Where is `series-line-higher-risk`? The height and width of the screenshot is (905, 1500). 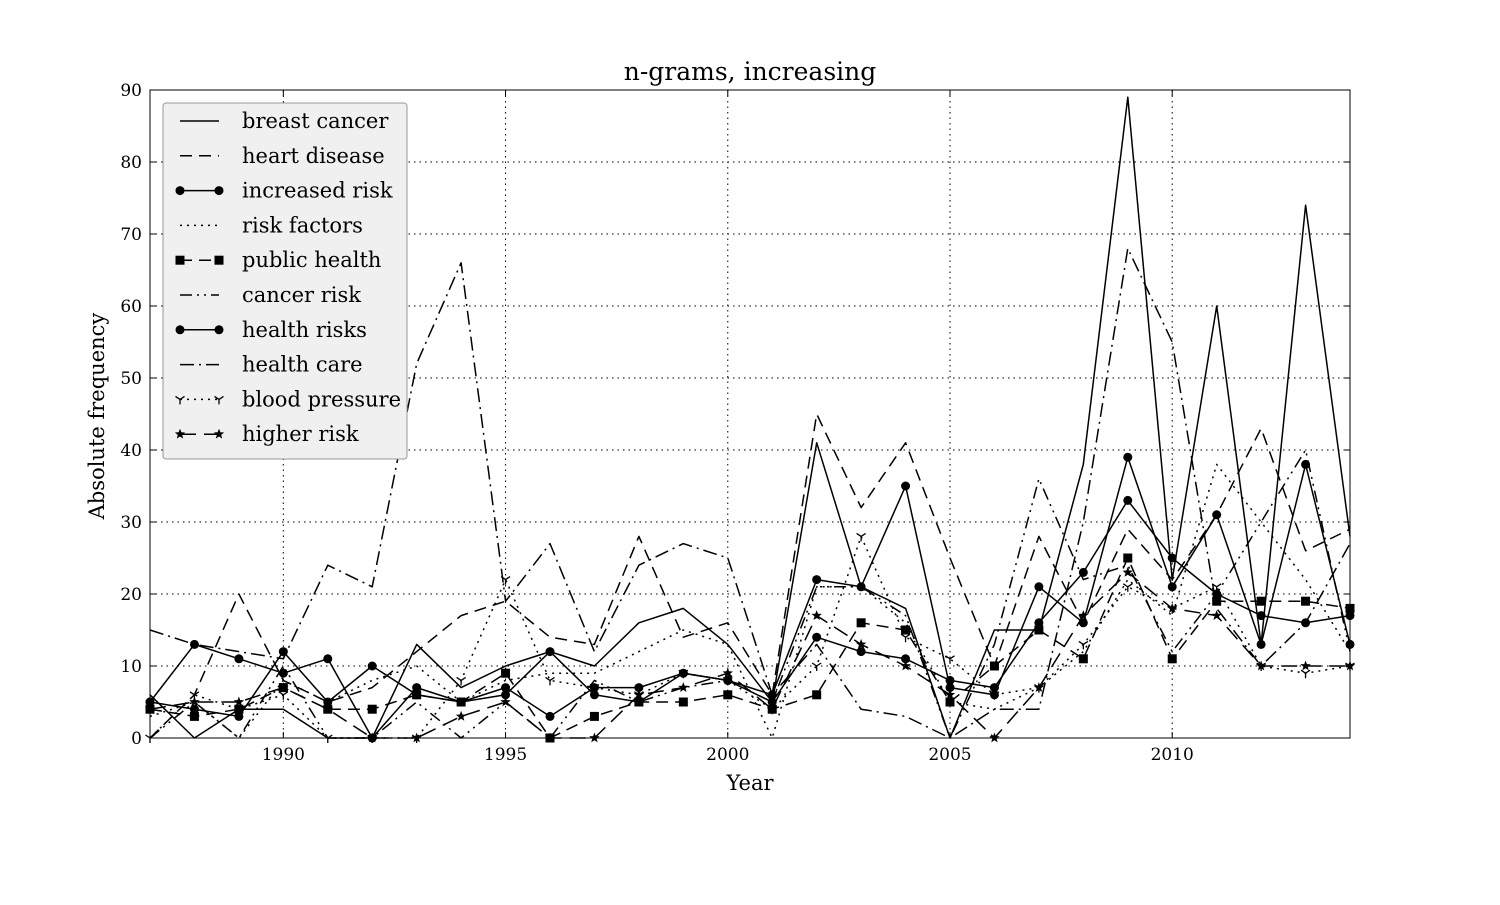
series-line-higher-risk is located at coordinates (749, 655).